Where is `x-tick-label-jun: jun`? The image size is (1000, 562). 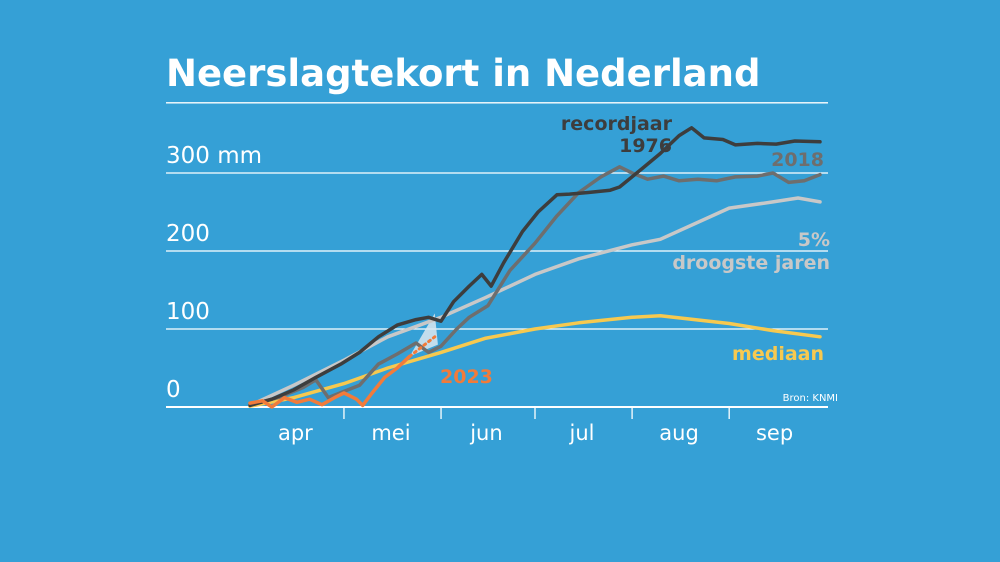 x-tick-label-jun: jun is located at coordinates (485, 433).